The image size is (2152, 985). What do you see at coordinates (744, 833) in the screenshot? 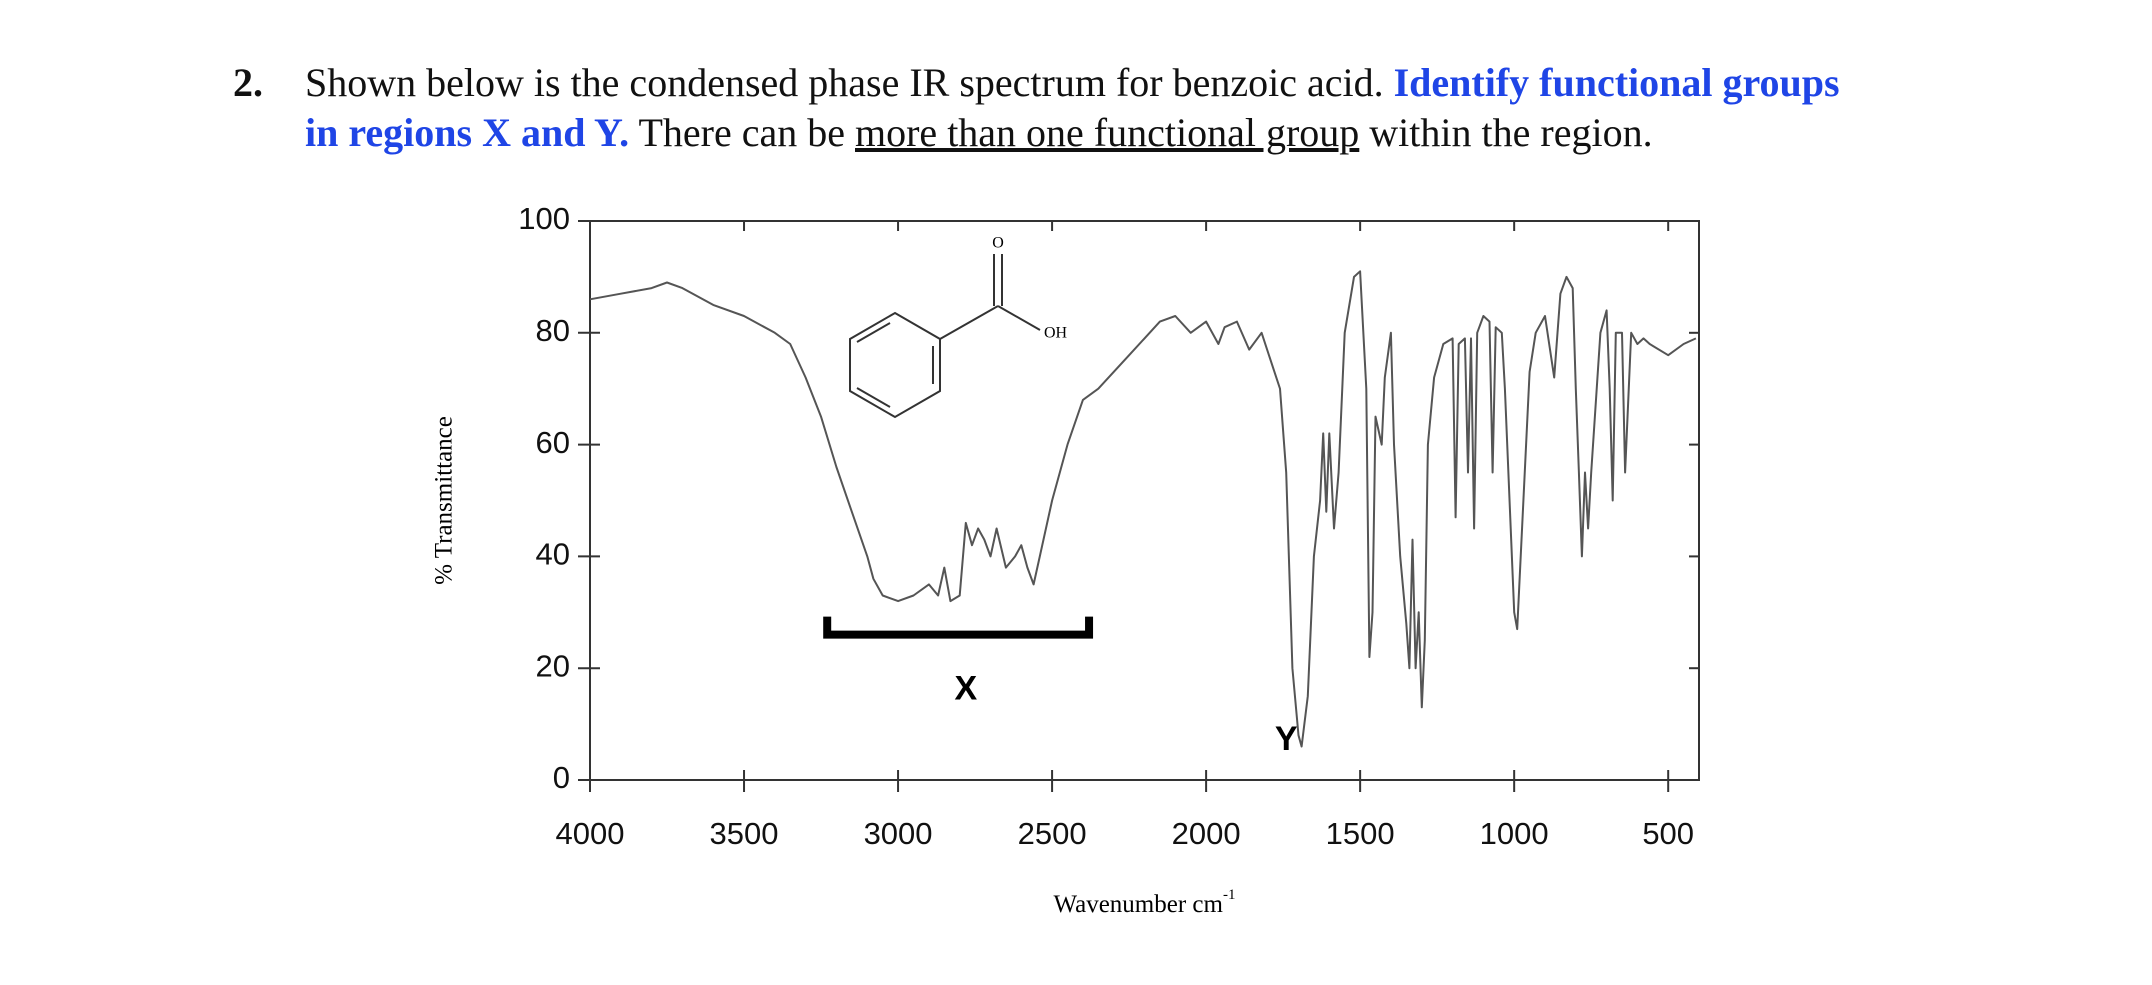
I see `x-tick-label: 3500` at bounding box center [744, 833].